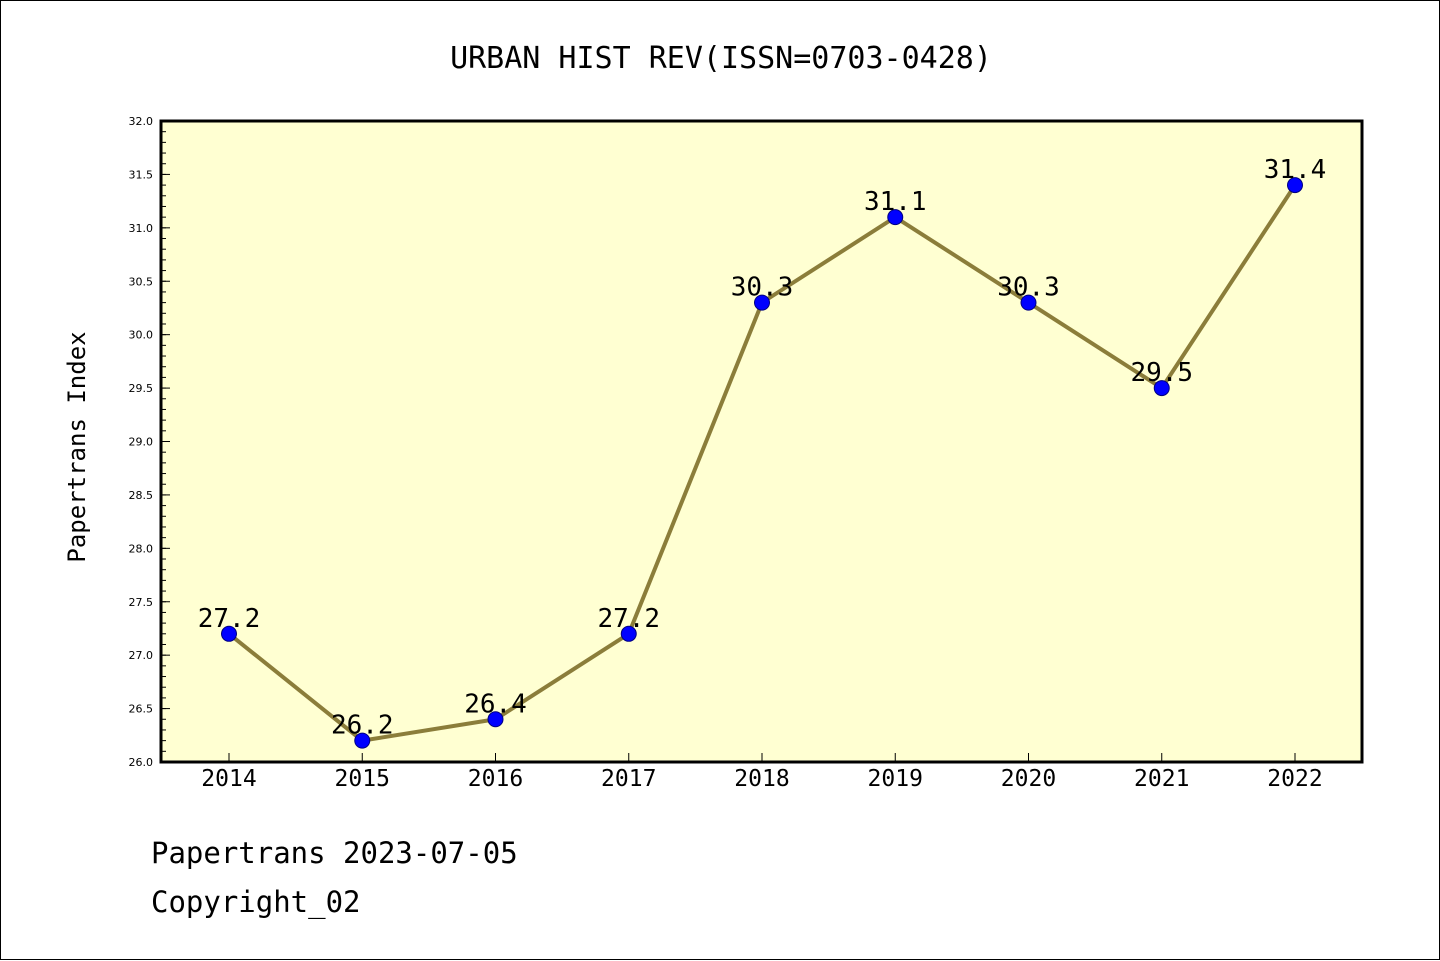 This screenshot has height=961, width=1440. Describe the element at coordinates (895, 202) in the screenshot. I see `data-label: 31.1` at that location.